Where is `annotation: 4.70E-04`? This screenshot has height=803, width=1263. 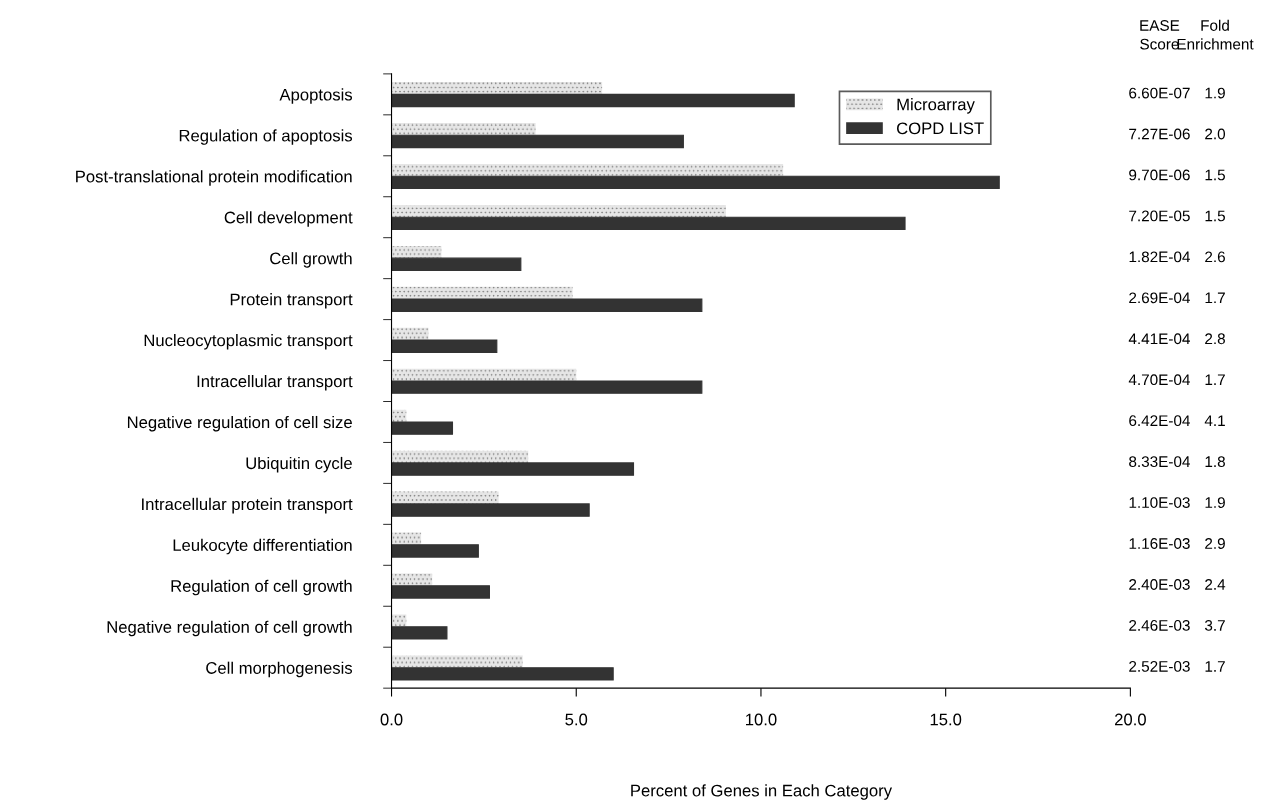 annotation: 4.70E-04 is located at coordinates (1159, 380).